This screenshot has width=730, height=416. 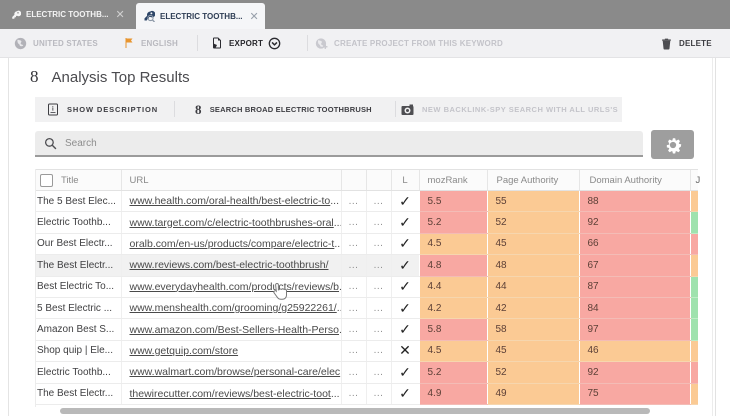 What do you see at coordinates (53, 110) in the screenshot?
I see `svg-text: i` at bounding box center [53, 110].